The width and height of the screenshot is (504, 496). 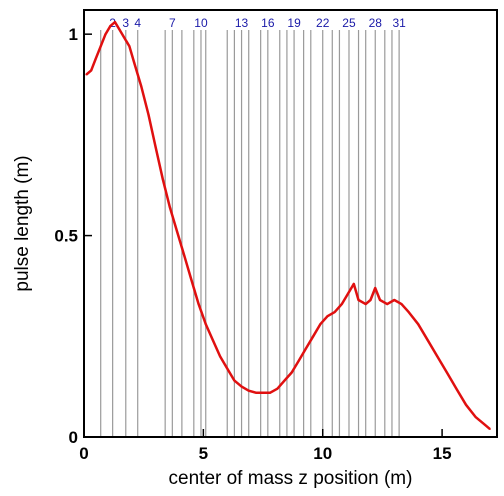 I want to click on x-tick-label: 5, so click(x=203, y=453).